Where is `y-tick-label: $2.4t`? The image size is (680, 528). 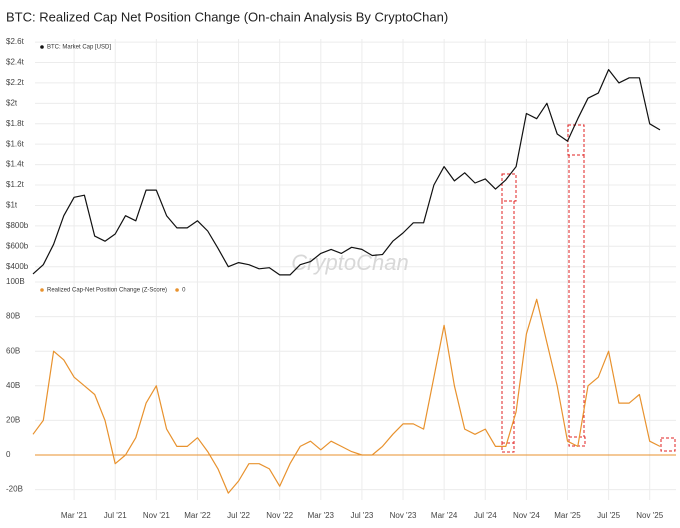
y-tick-label: $2.4t is located at coordinates (15, 62).